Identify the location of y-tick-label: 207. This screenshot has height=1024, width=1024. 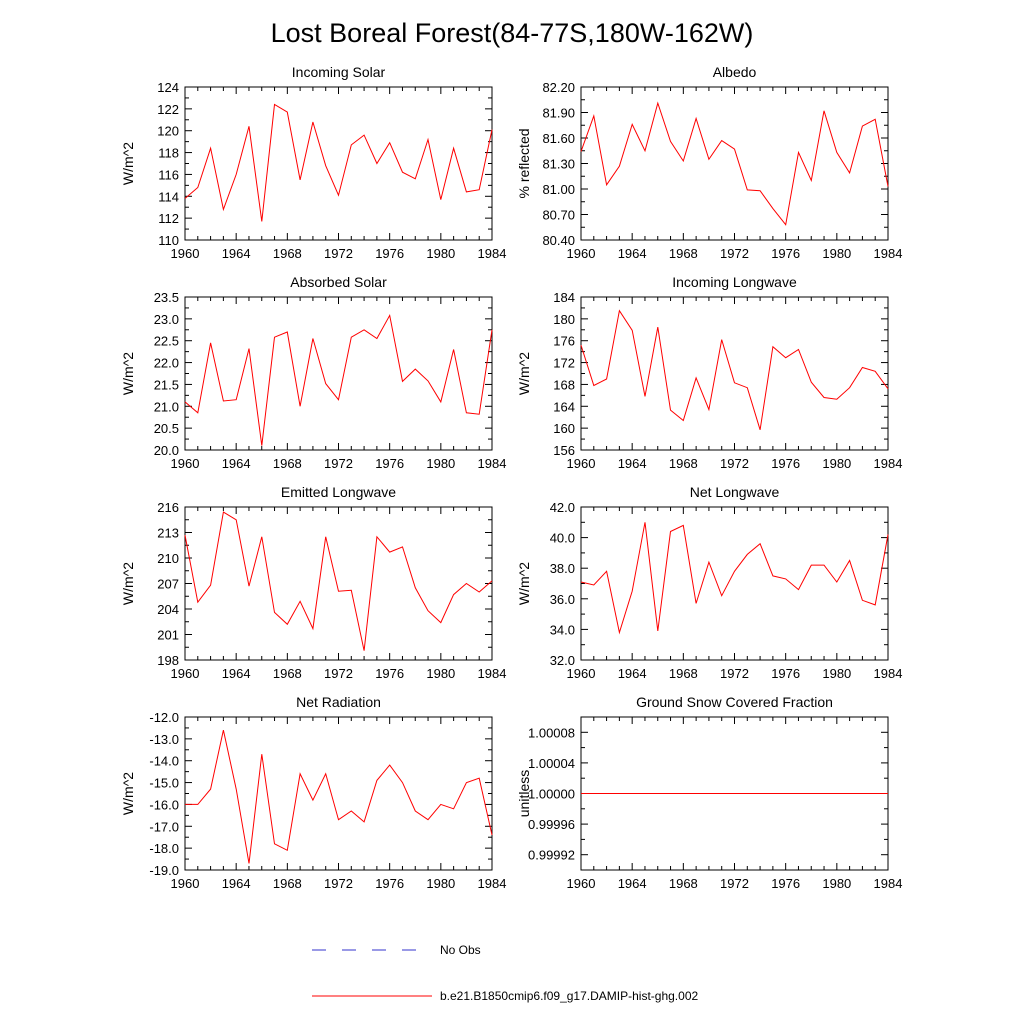
(168, 584).